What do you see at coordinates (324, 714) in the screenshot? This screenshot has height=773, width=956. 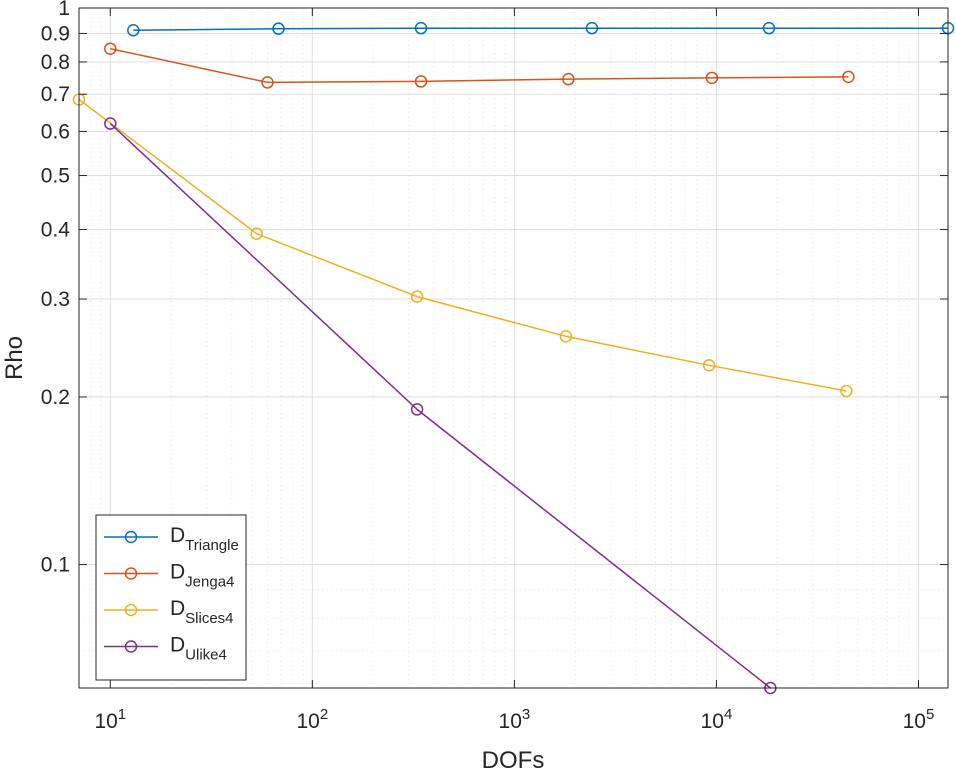 I see `x-tick-exponent: 2` at bounding box center [324, 714].